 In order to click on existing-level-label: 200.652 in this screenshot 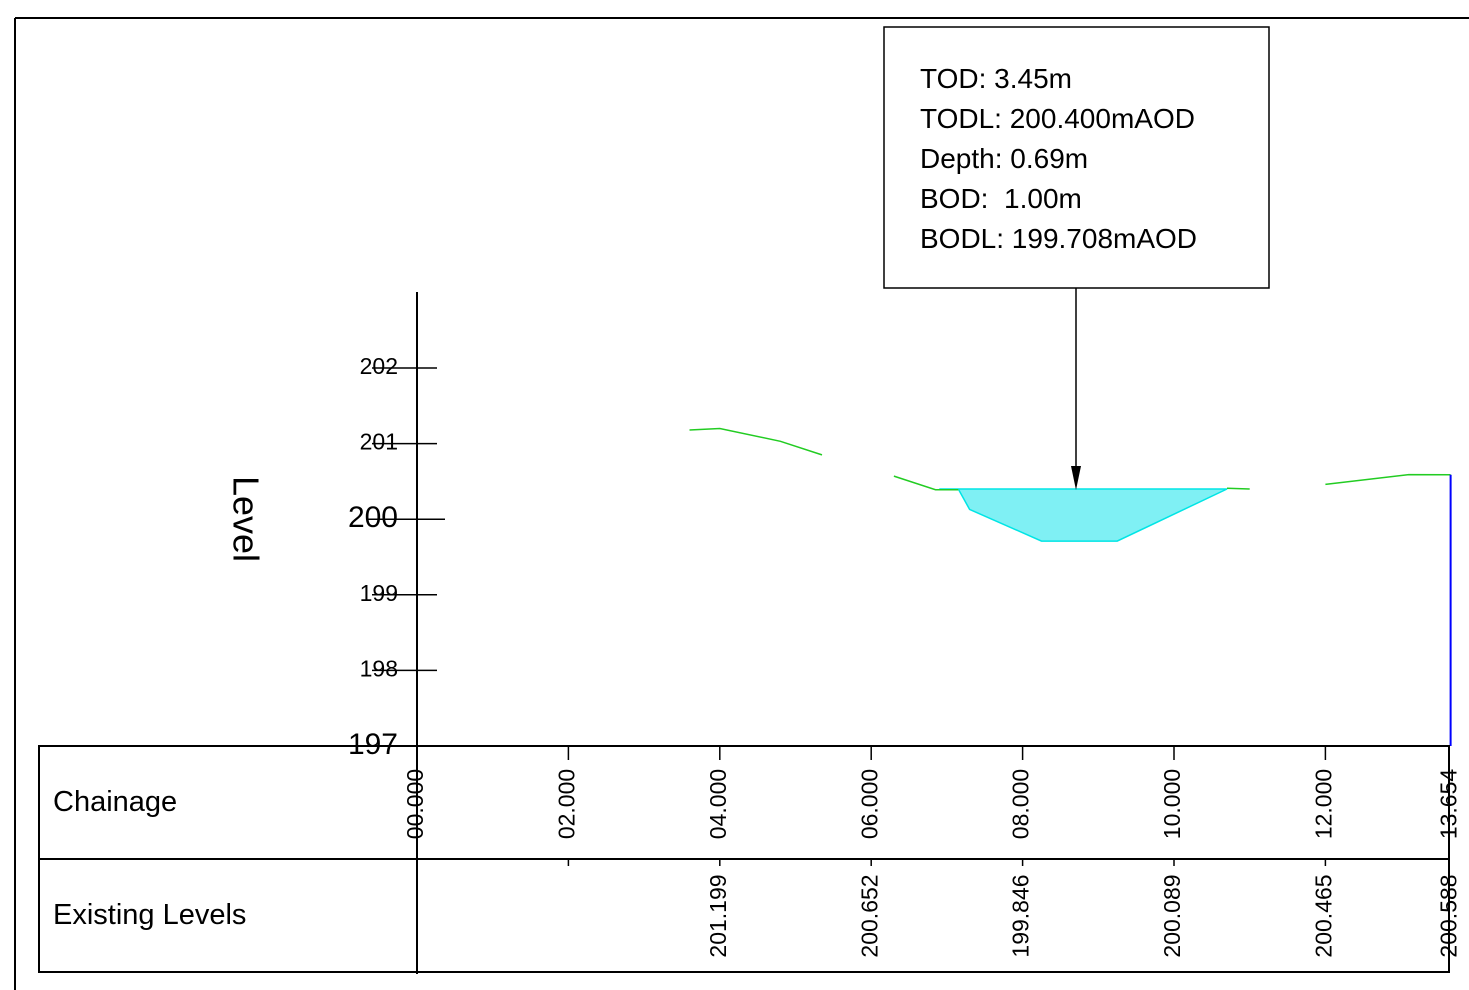, I will do `click(869, 915)`.